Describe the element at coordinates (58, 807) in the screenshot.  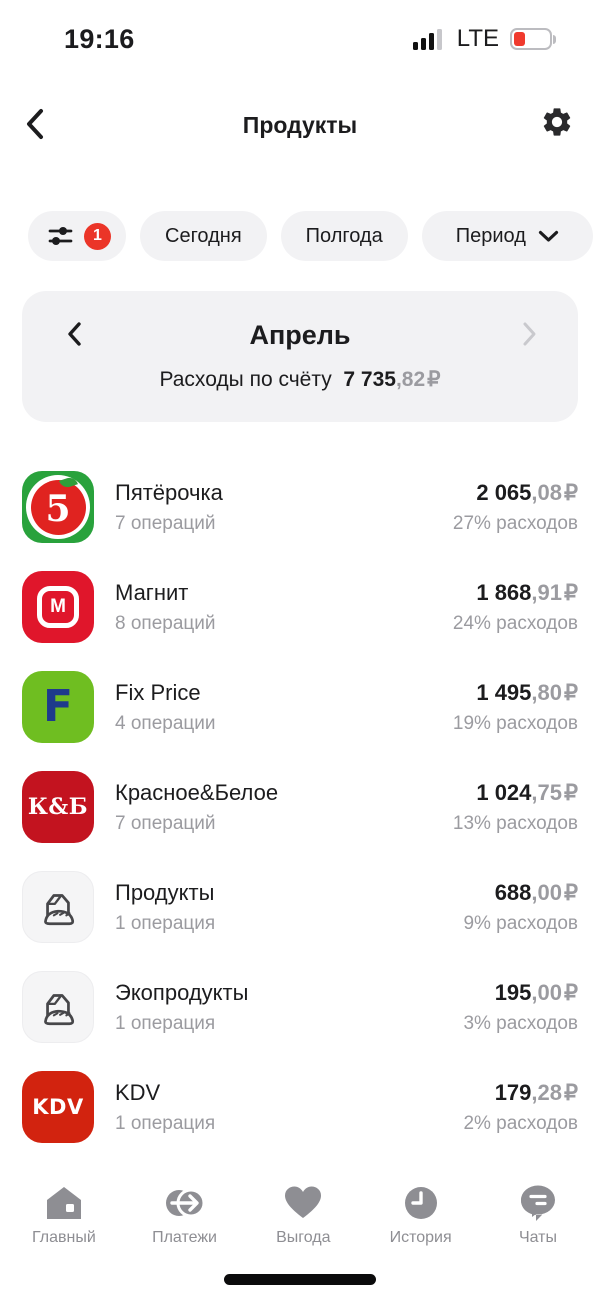
I see `krasnoe-beloe-logo: К&Б` at that location.